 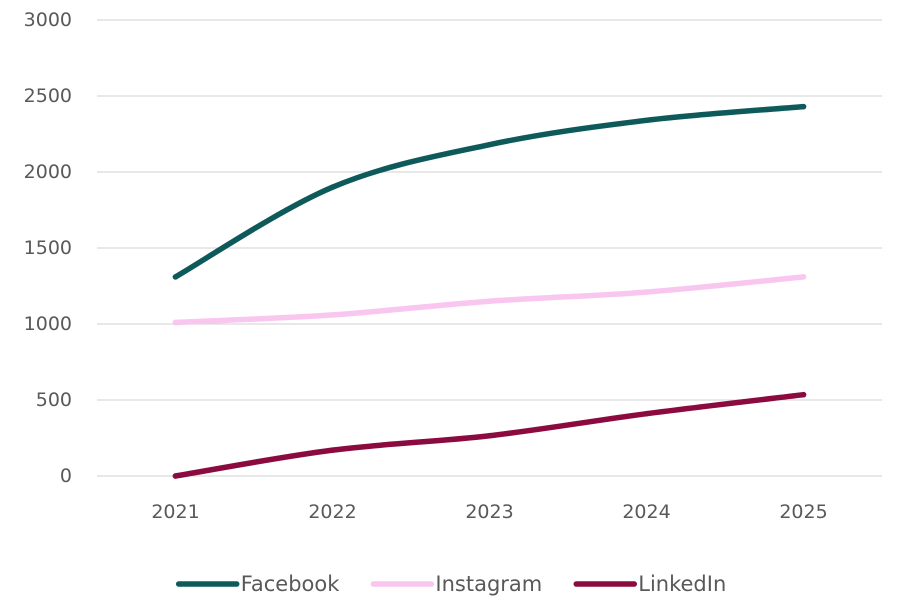 I want to click on x-tick-label: 2022, so click(x=332, y=512).